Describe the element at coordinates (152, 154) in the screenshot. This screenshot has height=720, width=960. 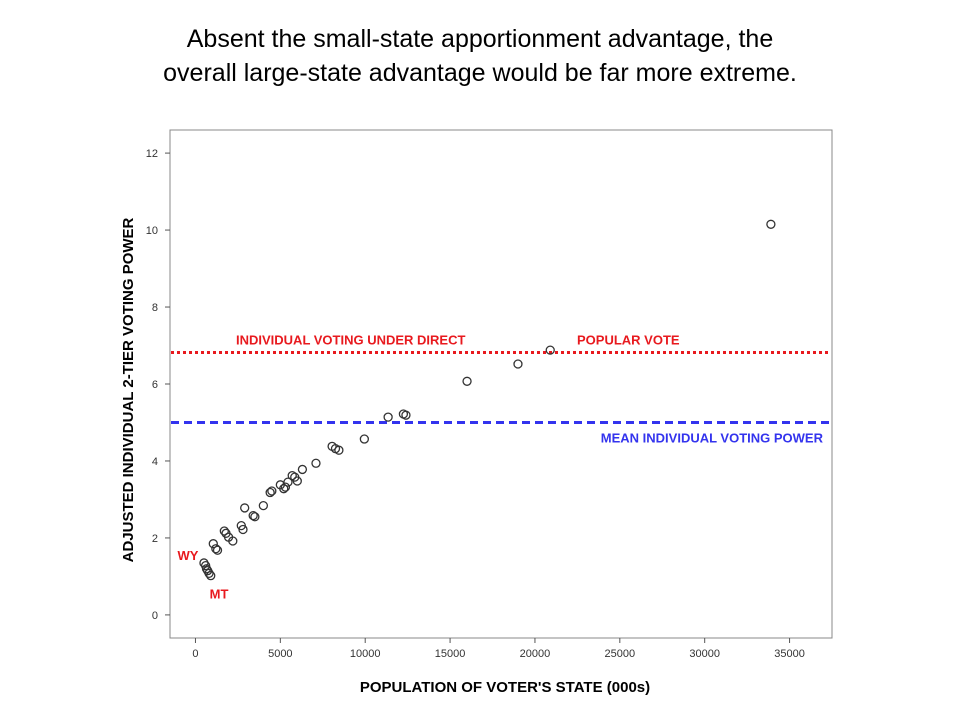
I see `y-tick-label: 12` at that location.